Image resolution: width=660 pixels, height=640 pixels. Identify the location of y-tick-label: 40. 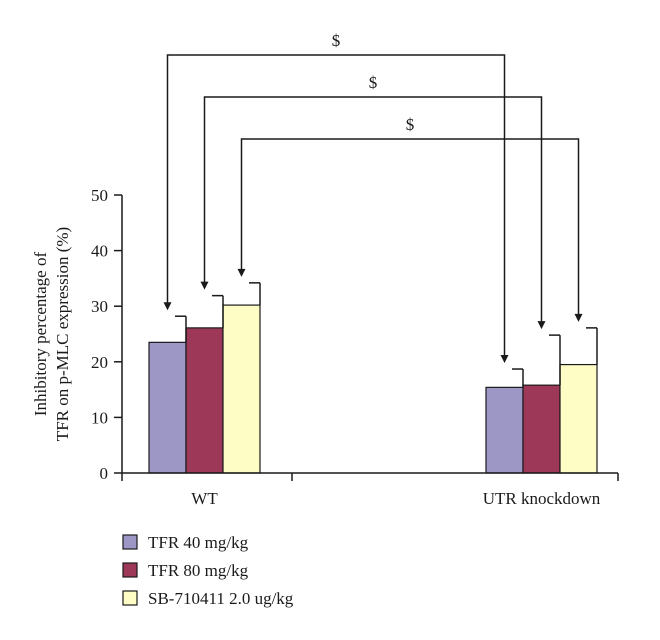
(99, 251).